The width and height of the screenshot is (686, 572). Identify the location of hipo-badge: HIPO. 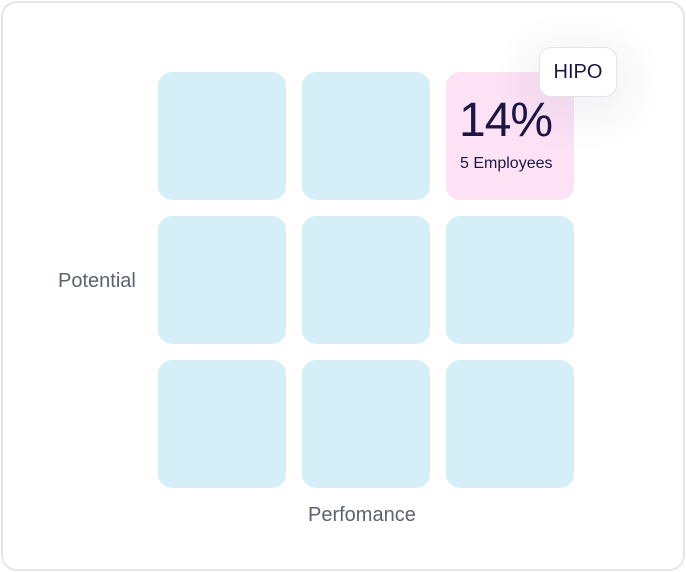
(578, 72).